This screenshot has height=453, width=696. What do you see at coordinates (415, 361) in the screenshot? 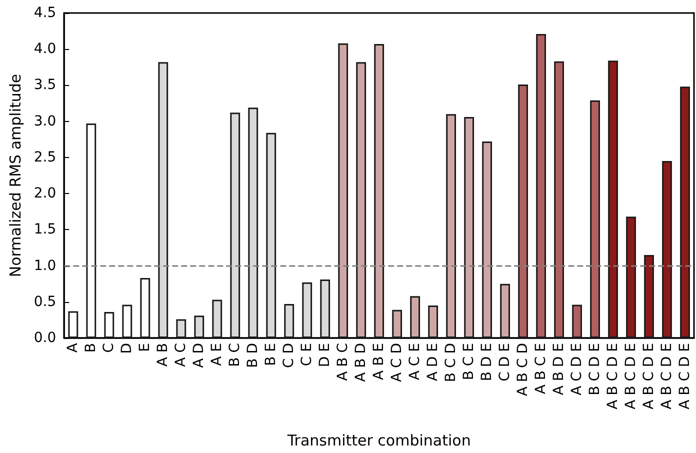
I see `x-tick-label: A C E` at bounding box center [415, 361].